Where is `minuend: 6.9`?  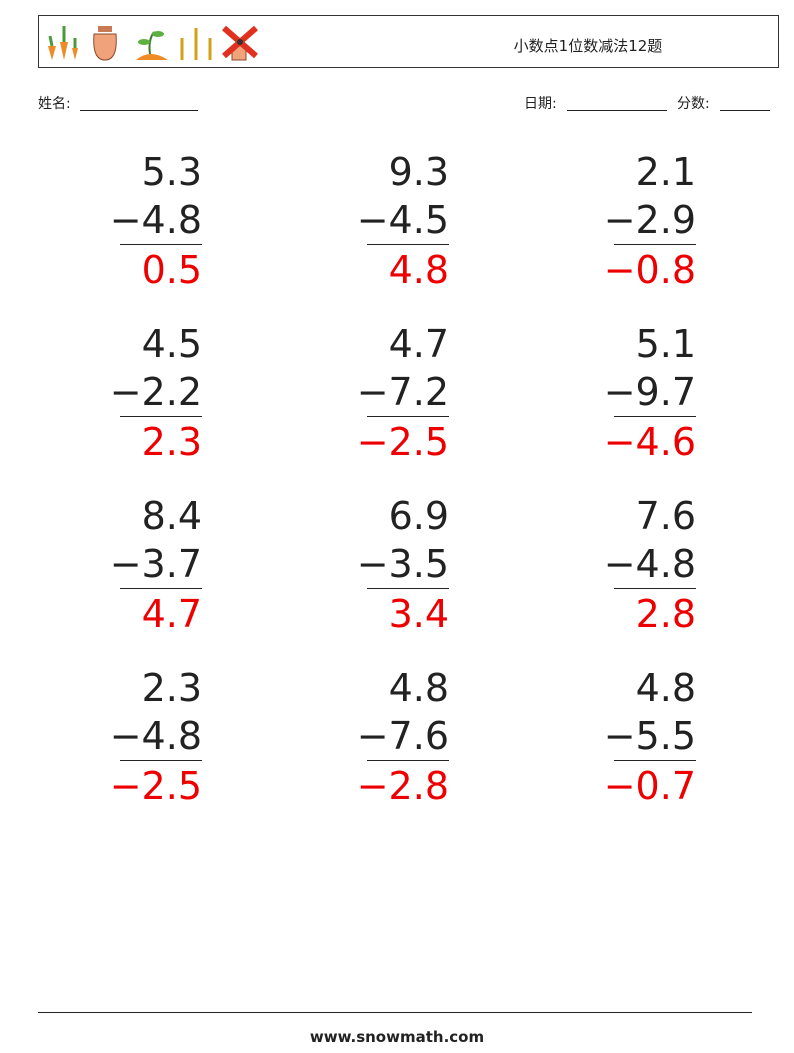
minuend: 6.9 is located at coordinates (418, 516).